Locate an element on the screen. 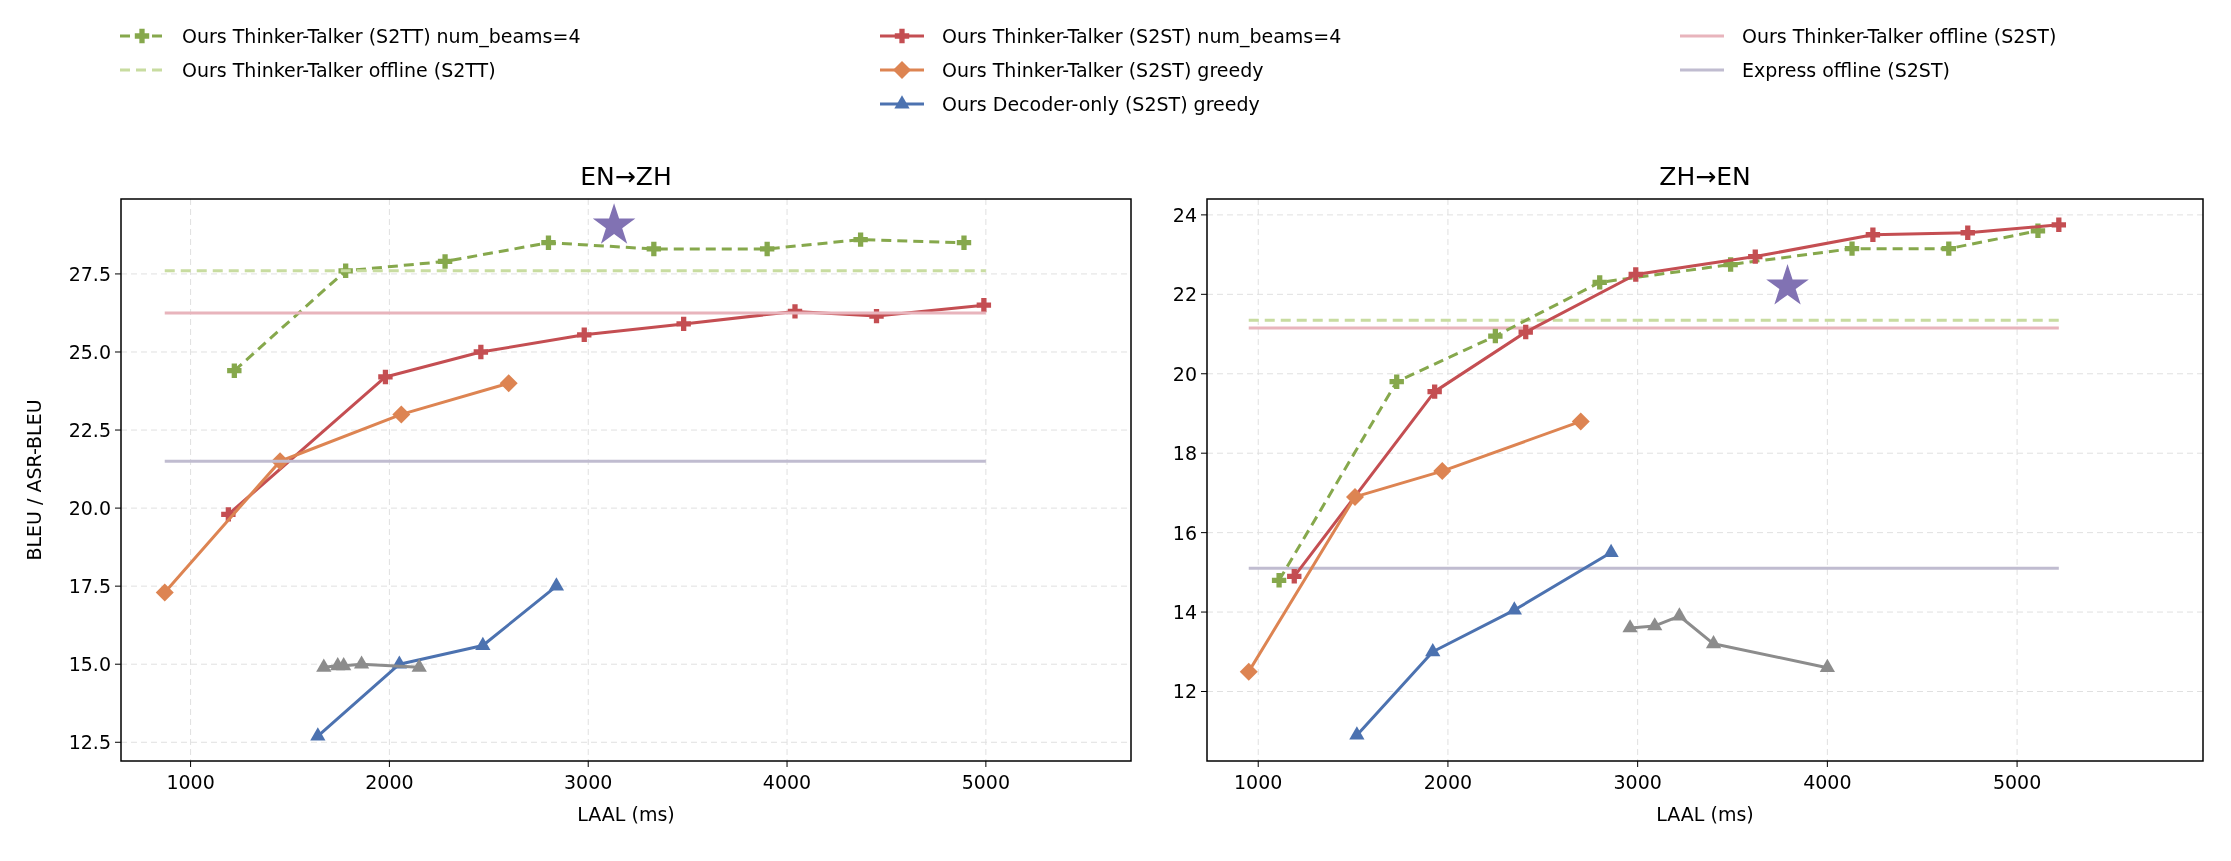  y-tick-label: 16 is located at coordinates (1184, 532).